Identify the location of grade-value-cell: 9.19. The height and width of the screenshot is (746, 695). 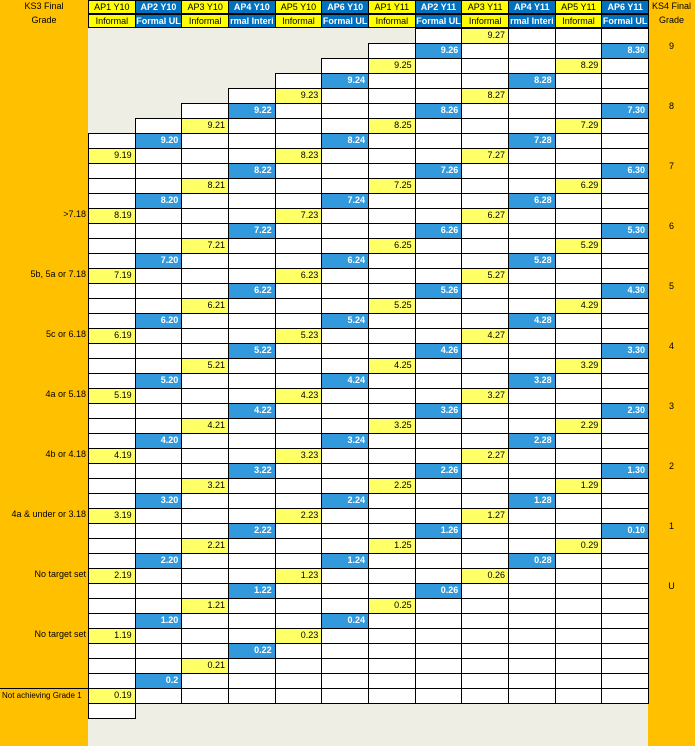
(112, 156).